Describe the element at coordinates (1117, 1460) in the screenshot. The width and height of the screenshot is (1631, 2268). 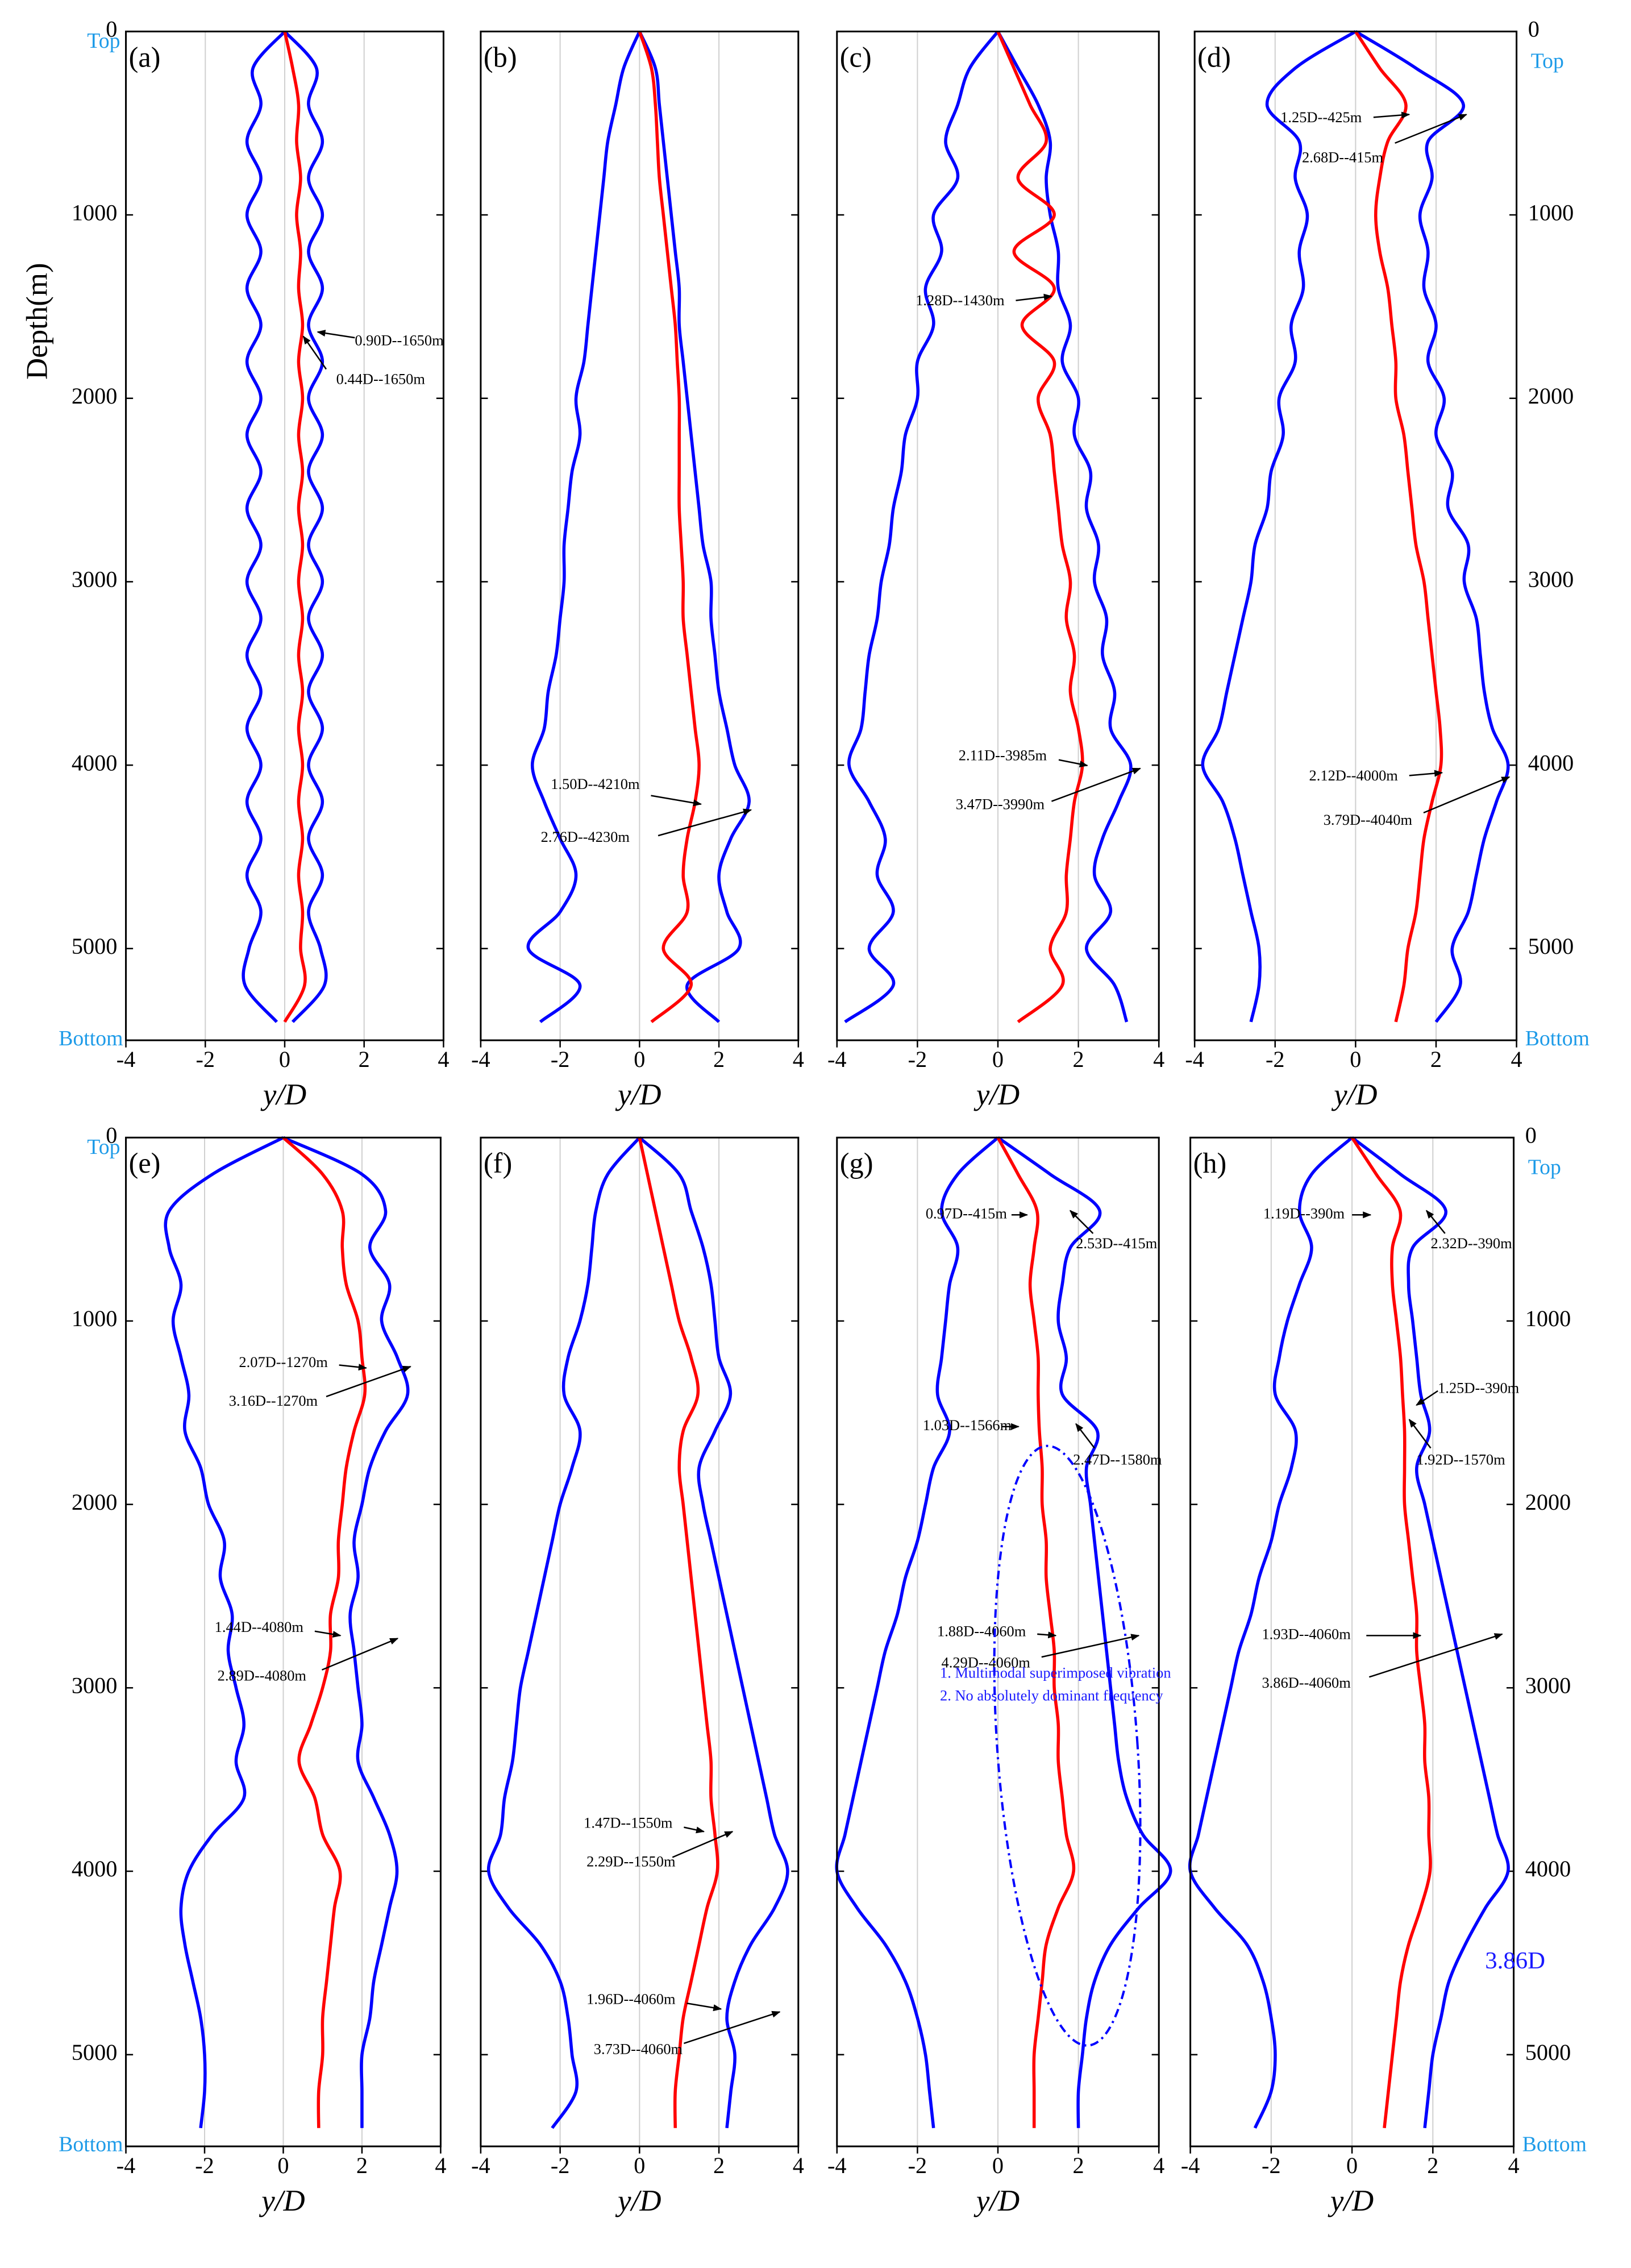
I see `annotation: 2.47D--1580m` at that location.